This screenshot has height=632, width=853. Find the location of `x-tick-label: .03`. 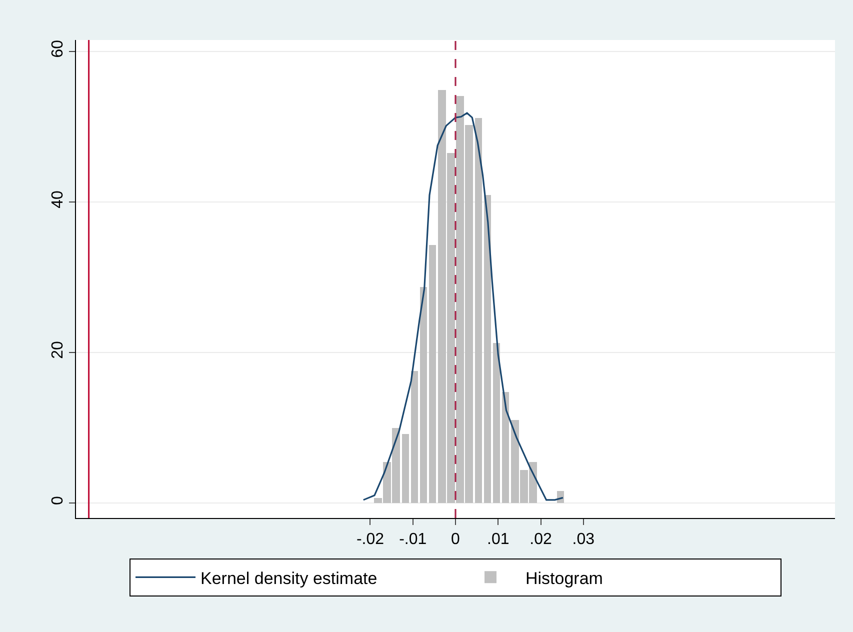

x-tick-label: .03 is located at coordinates (583, 539).